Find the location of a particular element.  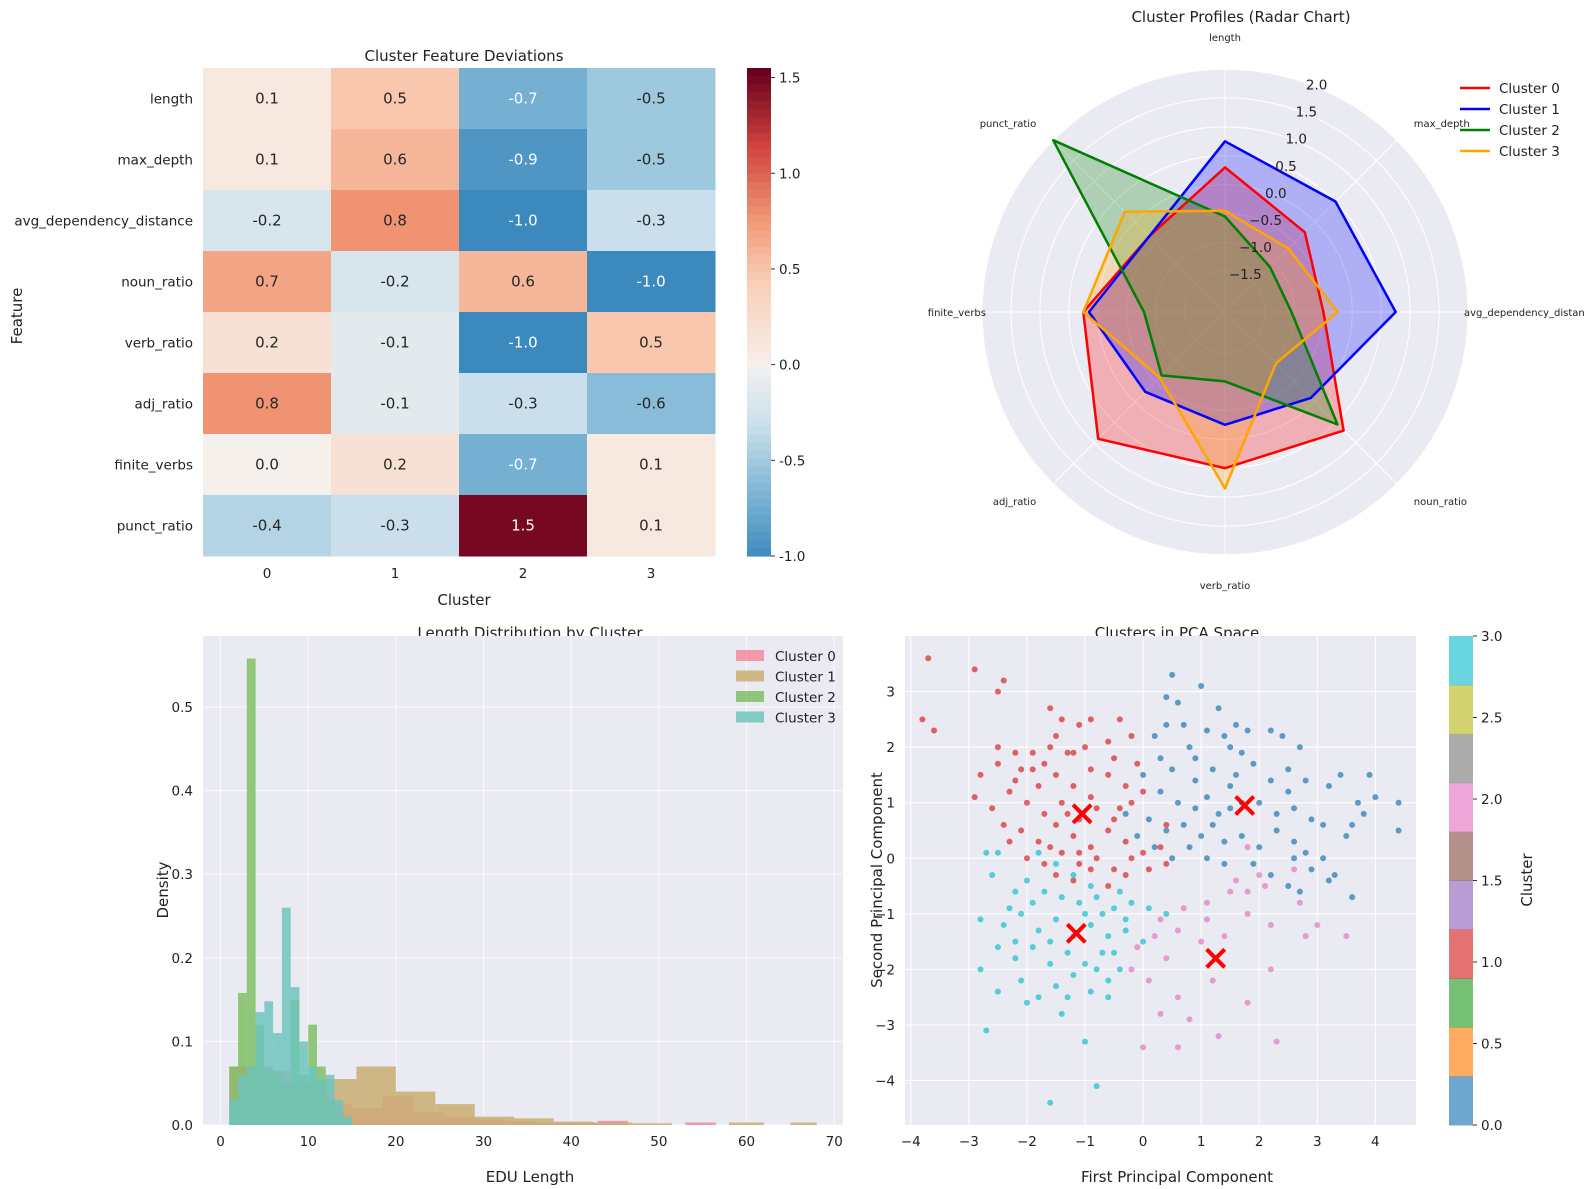

pca-ytick-label: −2 is located at coordinates (885, 970).